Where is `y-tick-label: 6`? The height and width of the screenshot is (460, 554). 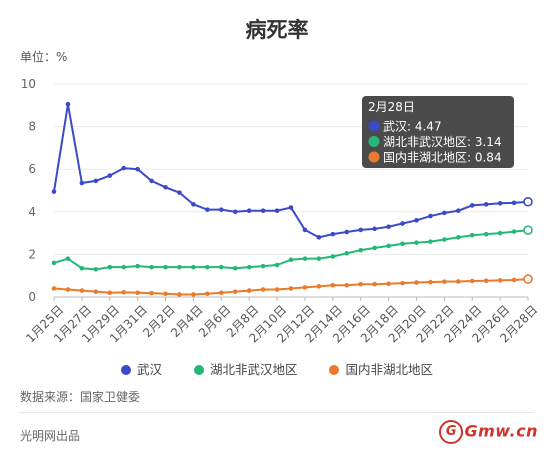 y-tick-label: 6 is located at coordinates (32, 169).